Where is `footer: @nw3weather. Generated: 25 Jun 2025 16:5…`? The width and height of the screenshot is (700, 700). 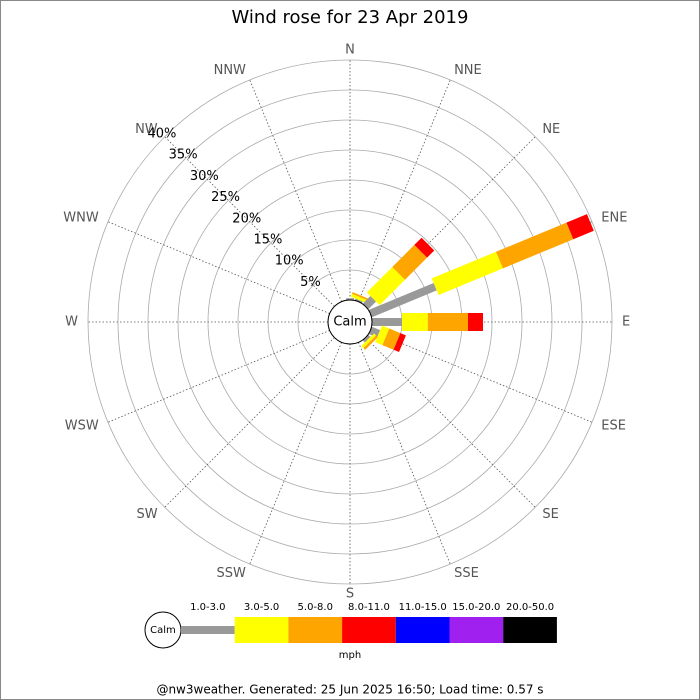 footer: @nw3weather. Generated: 25 Jun 2025 16:5… is located at coordinates (349, 690).